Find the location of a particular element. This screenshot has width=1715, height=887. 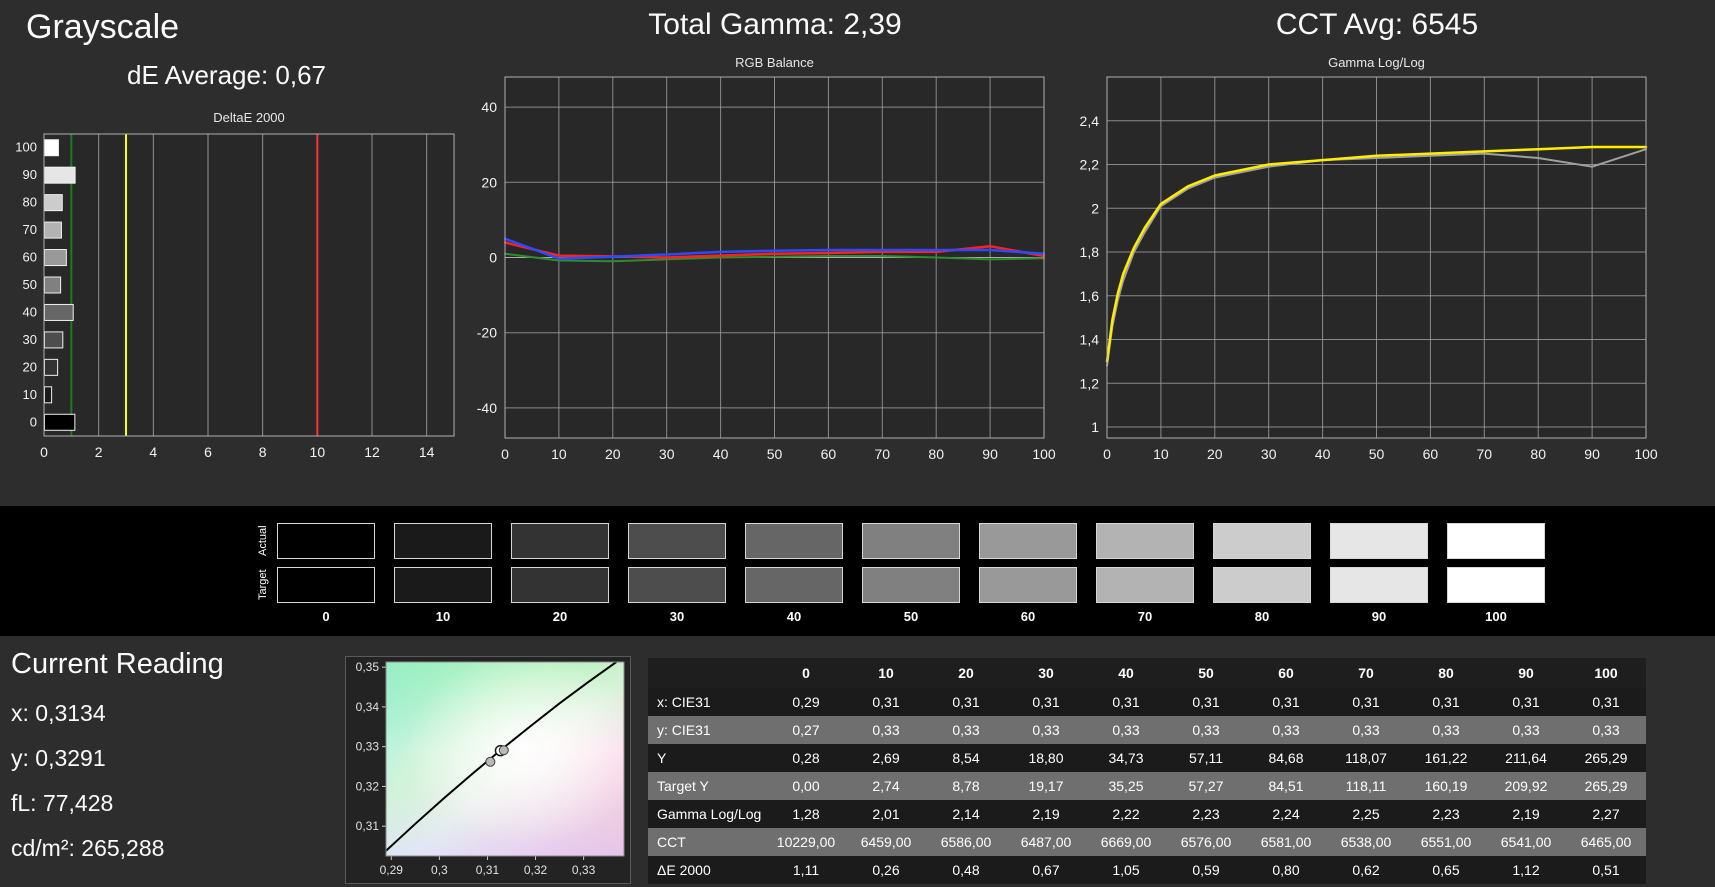

swatch-level-label: 80 is located at coordinates (1262, 616).